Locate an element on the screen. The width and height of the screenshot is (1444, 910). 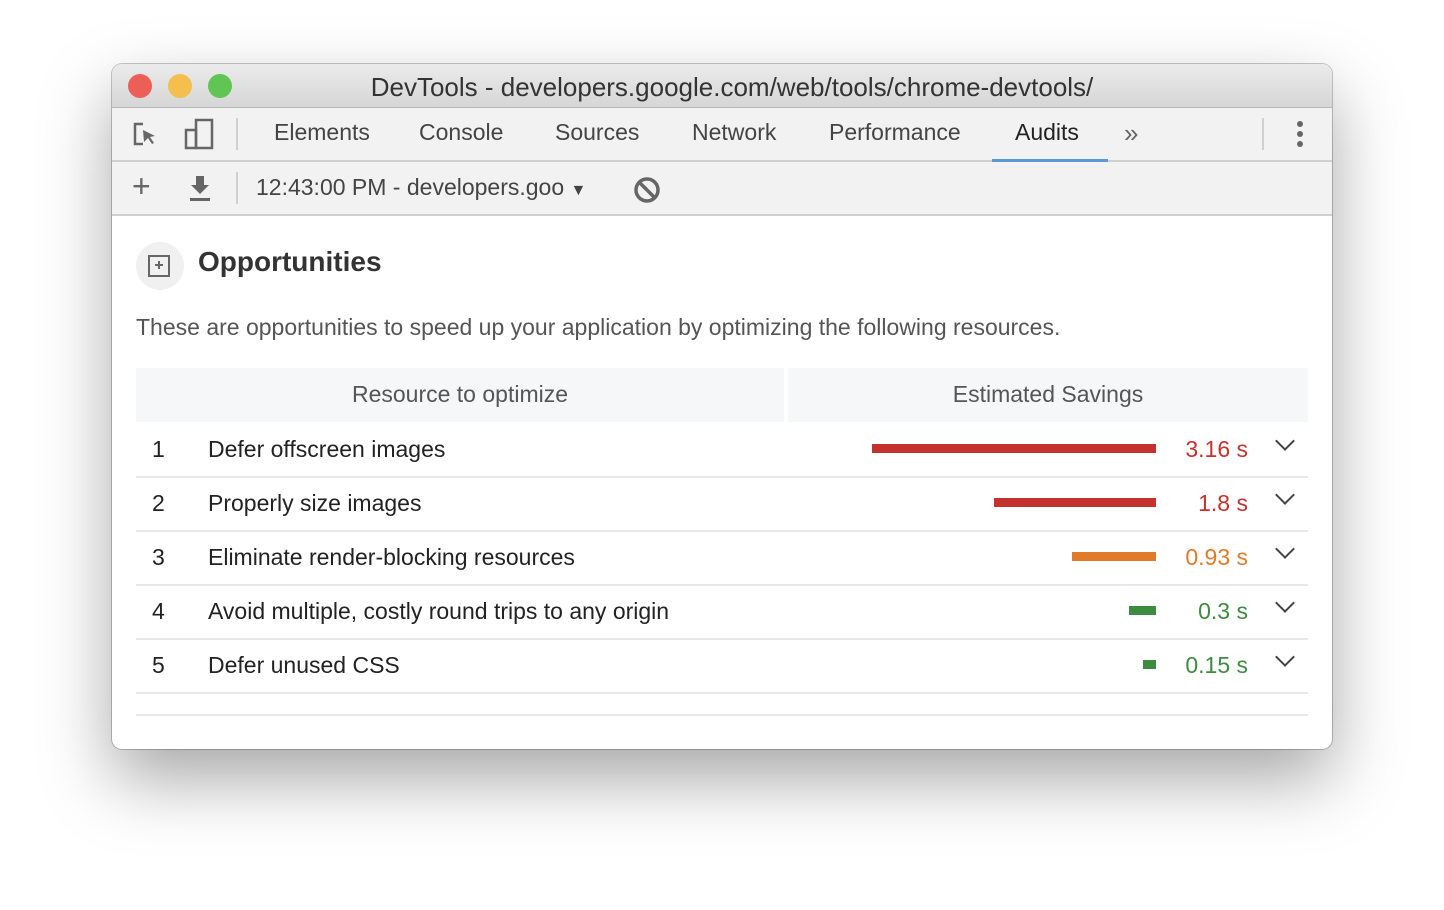
row-number: 1 is located at coordinates (158, 449).